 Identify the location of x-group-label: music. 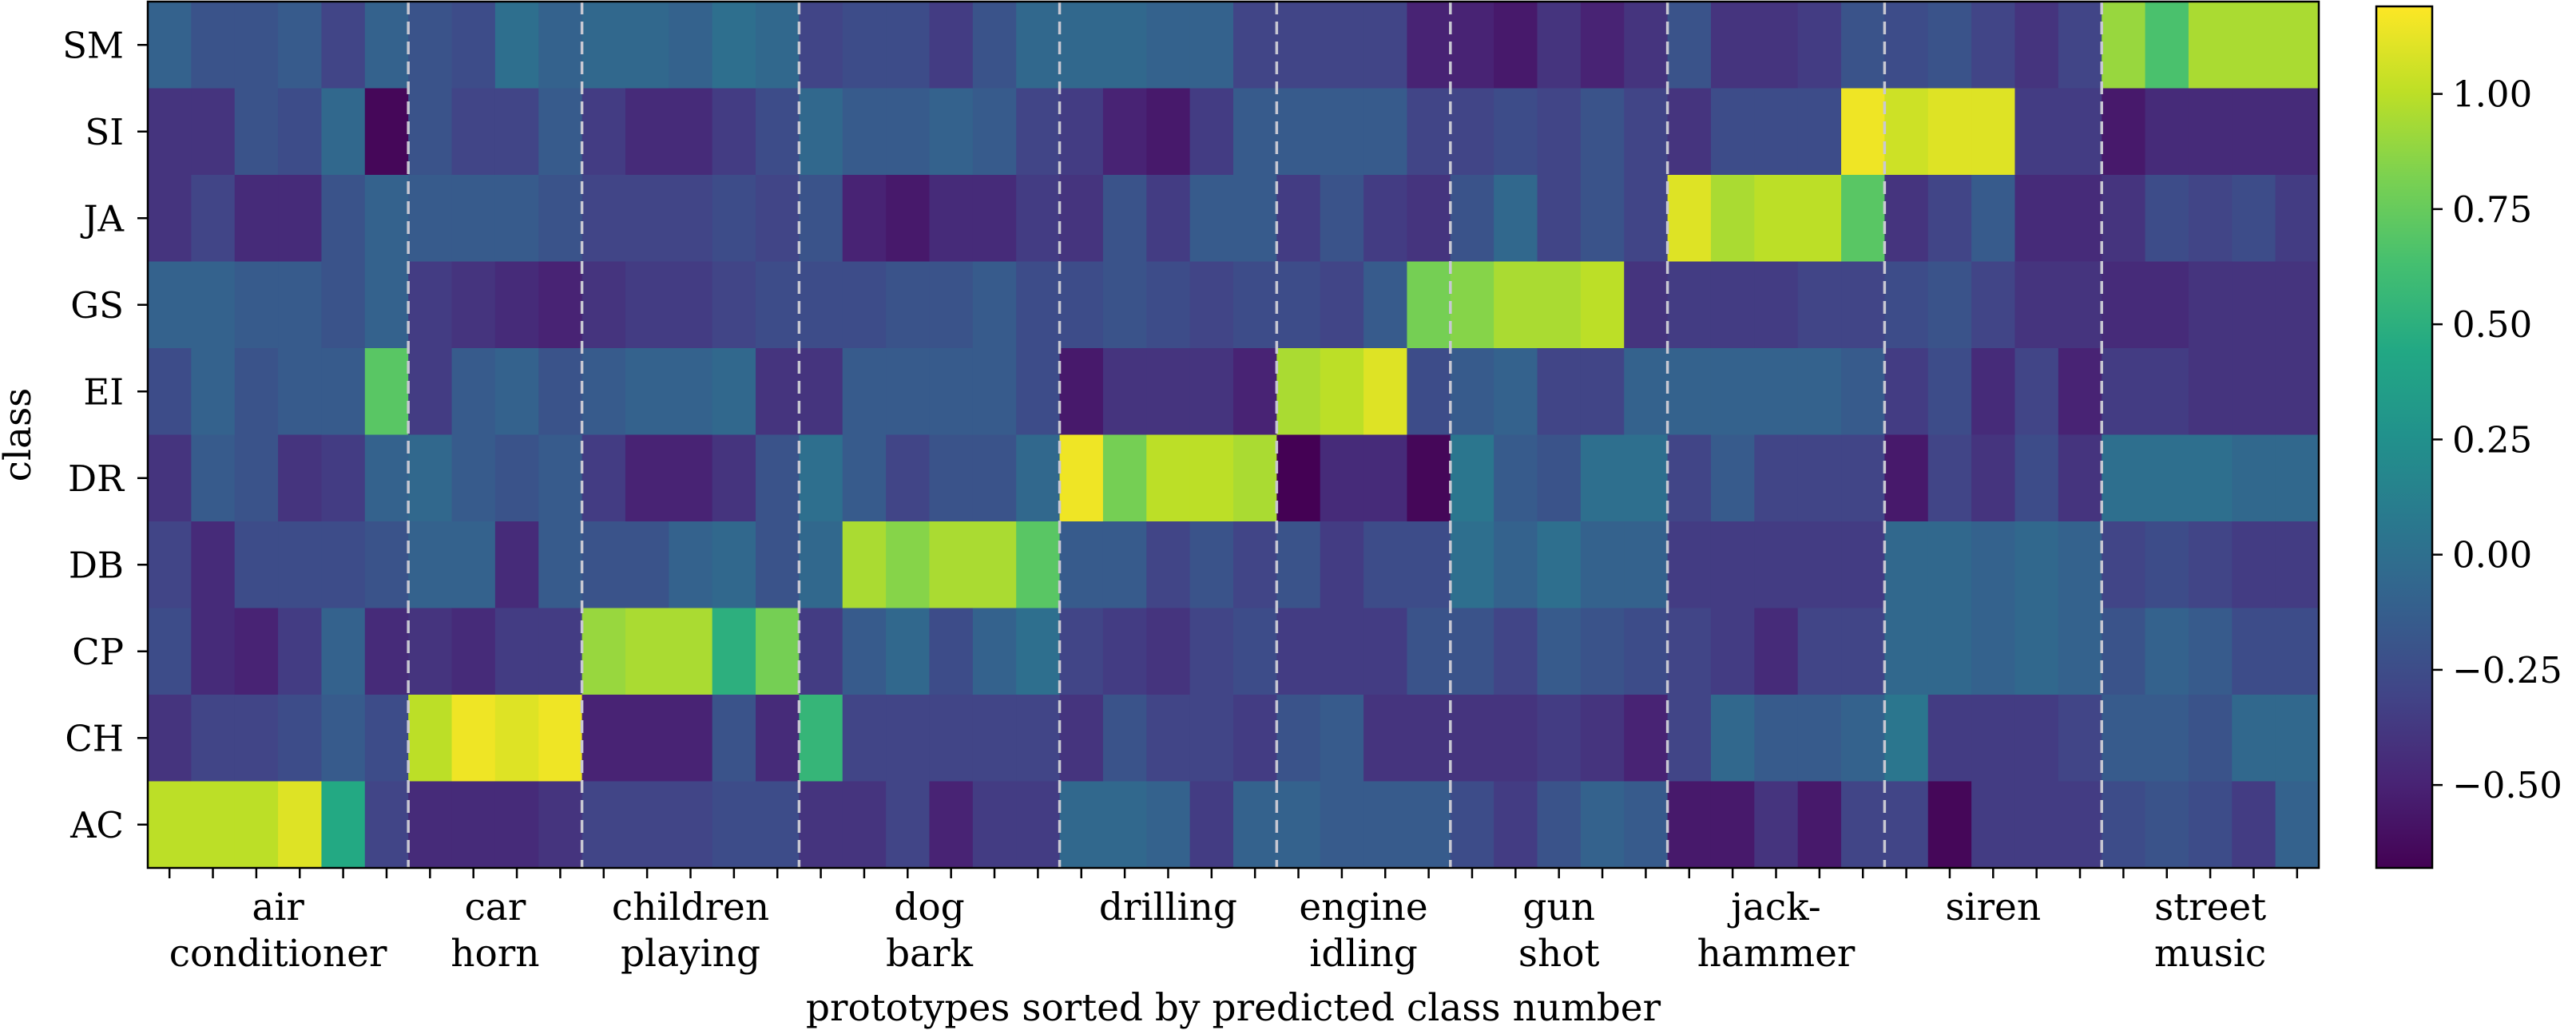
(2210, 954).